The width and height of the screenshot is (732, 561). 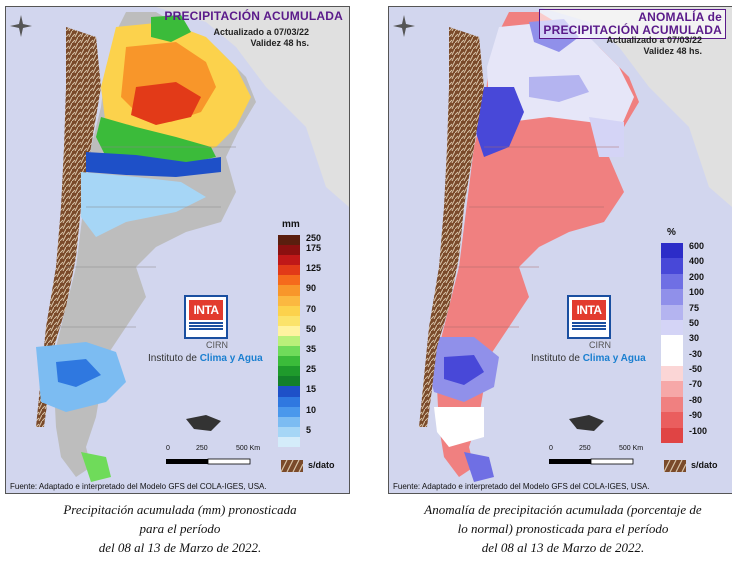 What do you see at coordinates (311, 389) in the screenshot?
I see `legend-label: 15` at bounding box center [311, 389].